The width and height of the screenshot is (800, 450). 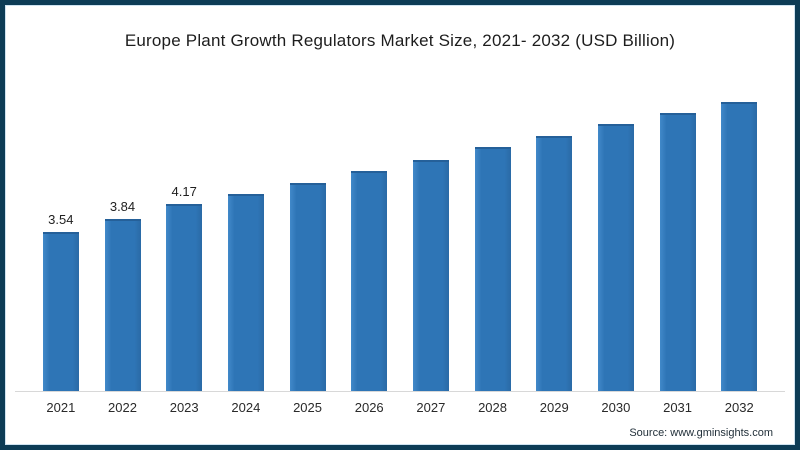 I want to click on bar-2026, so click(x=369, y=281).